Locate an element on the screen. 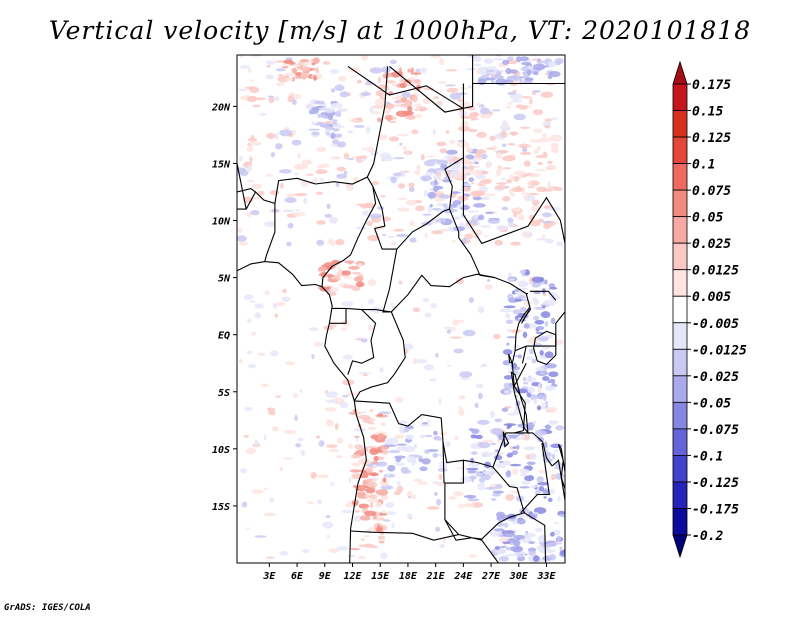 This screenshot has height=618, width=800. grads-credit: GrADS: IGES/COLA is located at coordinates (47, 608).